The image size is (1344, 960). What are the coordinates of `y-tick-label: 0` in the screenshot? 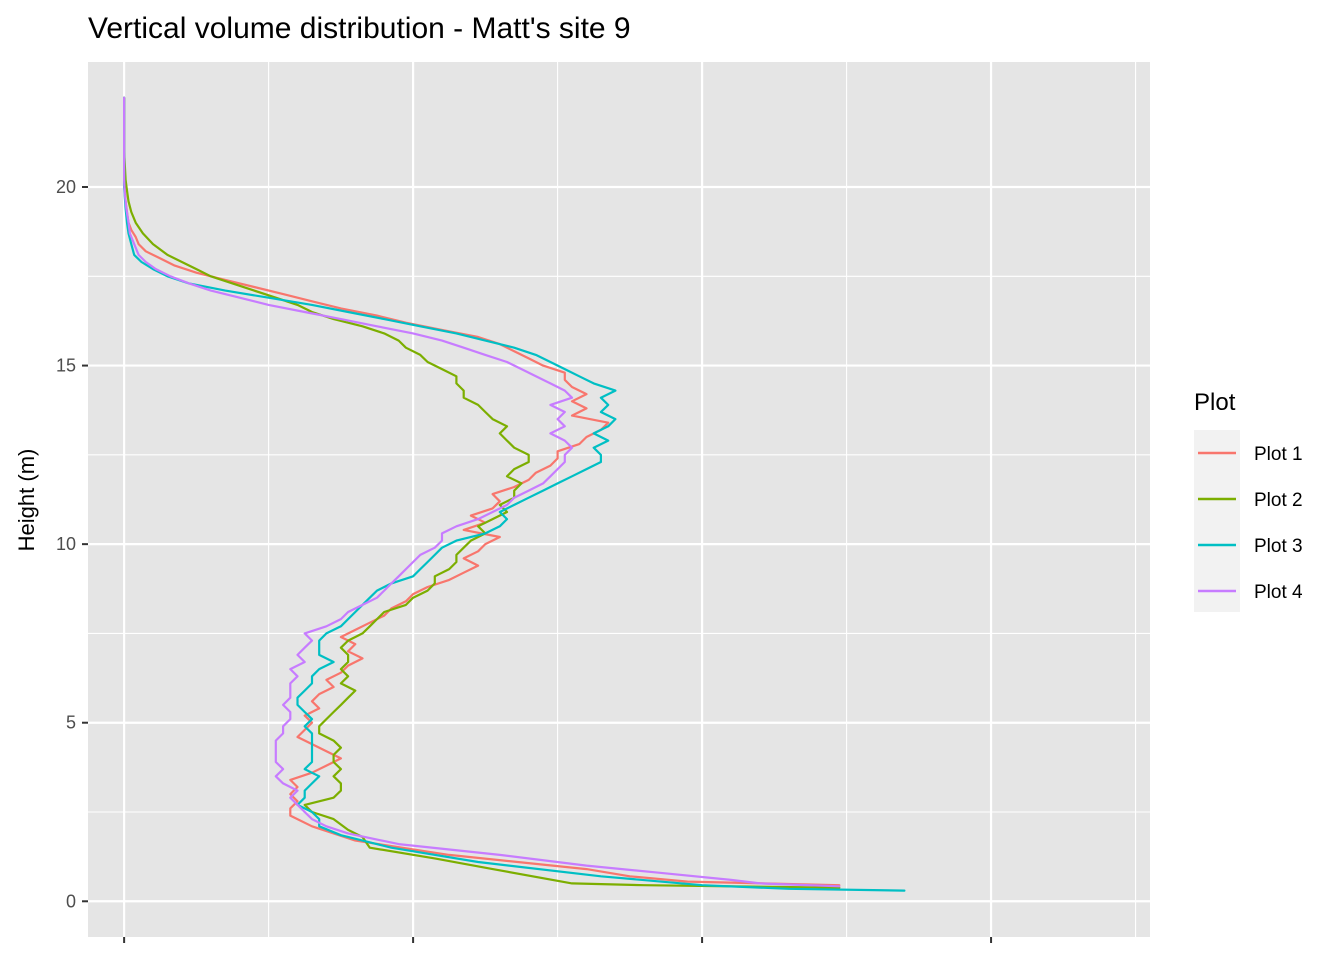 It's located at (71, 901).